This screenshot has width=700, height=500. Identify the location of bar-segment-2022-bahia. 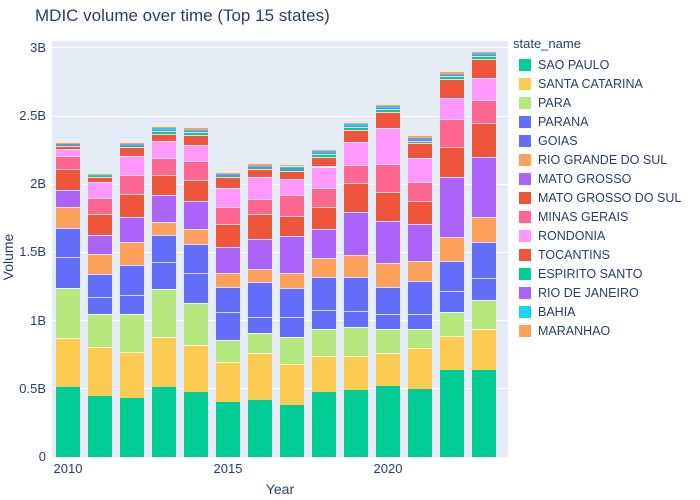
(452, 74).